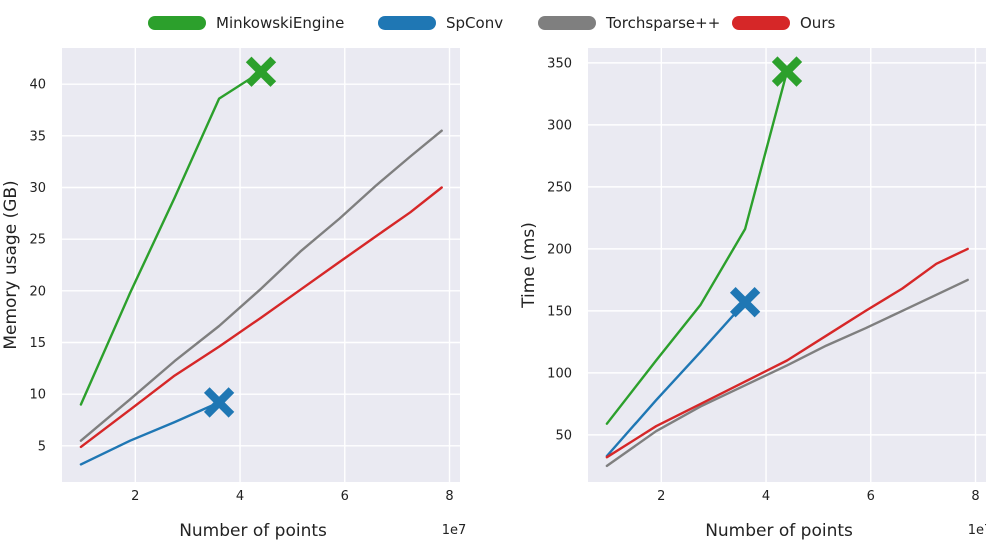  I want to click on chart2-x-tick-label: 2, so click(661, 496).